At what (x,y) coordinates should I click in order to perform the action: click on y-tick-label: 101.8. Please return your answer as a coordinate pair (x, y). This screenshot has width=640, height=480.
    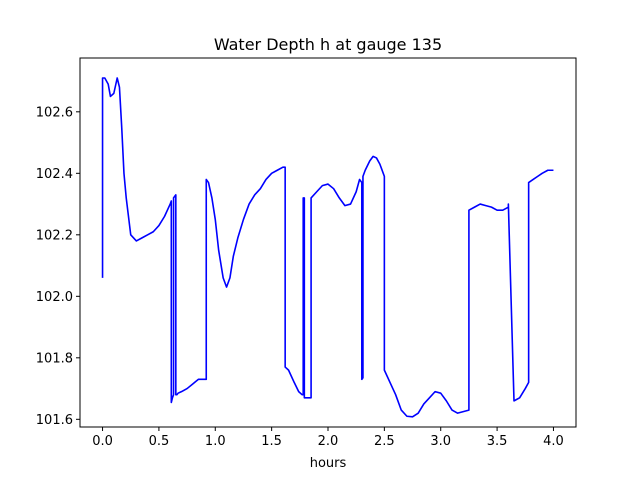
    Looking at the image, I should click on (54, 358).